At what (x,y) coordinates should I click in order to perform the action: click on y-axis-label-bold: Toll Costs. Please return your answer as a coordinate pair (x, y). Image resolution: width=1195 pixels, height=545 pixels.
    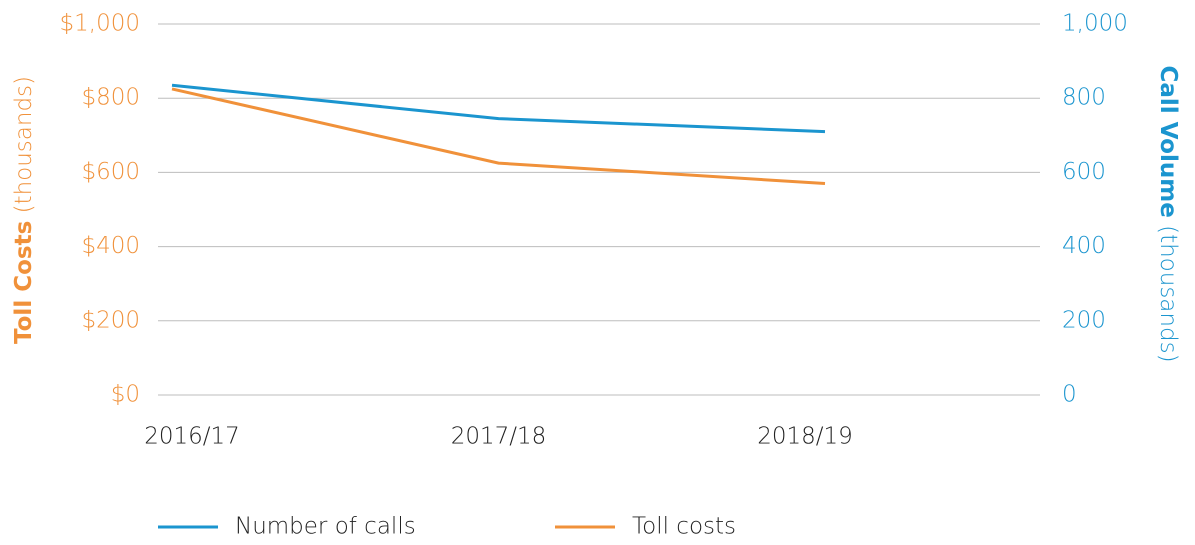
    Looking at the image, I should click on (24, 282).